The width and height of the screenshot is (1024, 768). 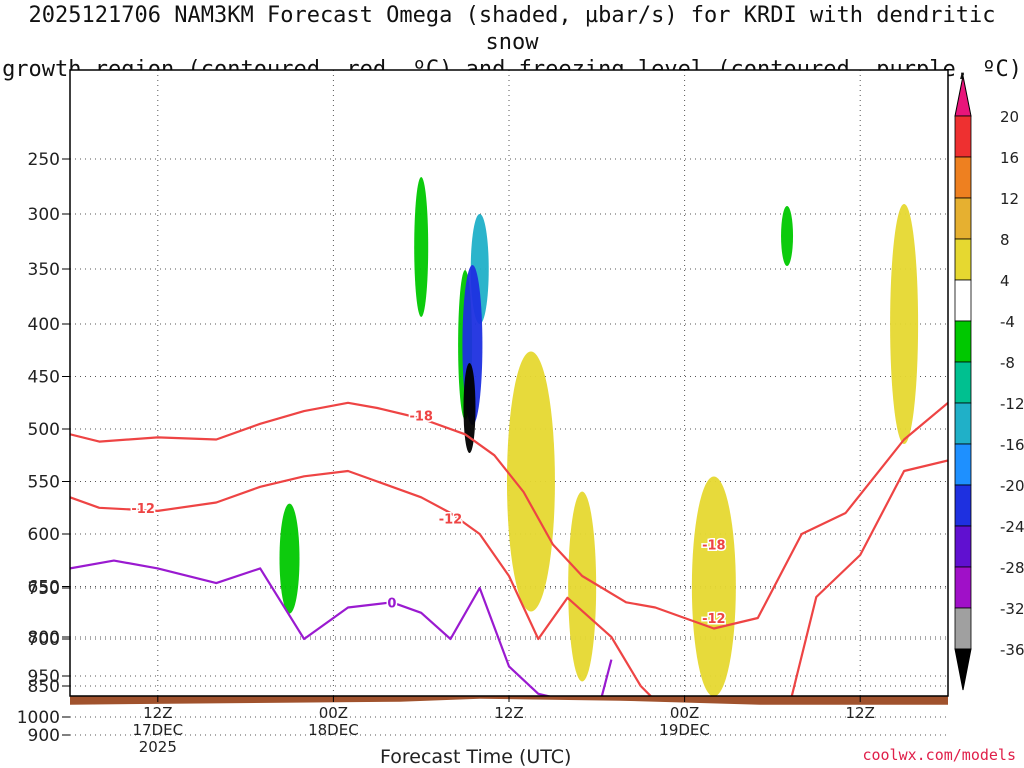 I want to click on colorbar-label-7: -12, so click(x=1012, y=404).